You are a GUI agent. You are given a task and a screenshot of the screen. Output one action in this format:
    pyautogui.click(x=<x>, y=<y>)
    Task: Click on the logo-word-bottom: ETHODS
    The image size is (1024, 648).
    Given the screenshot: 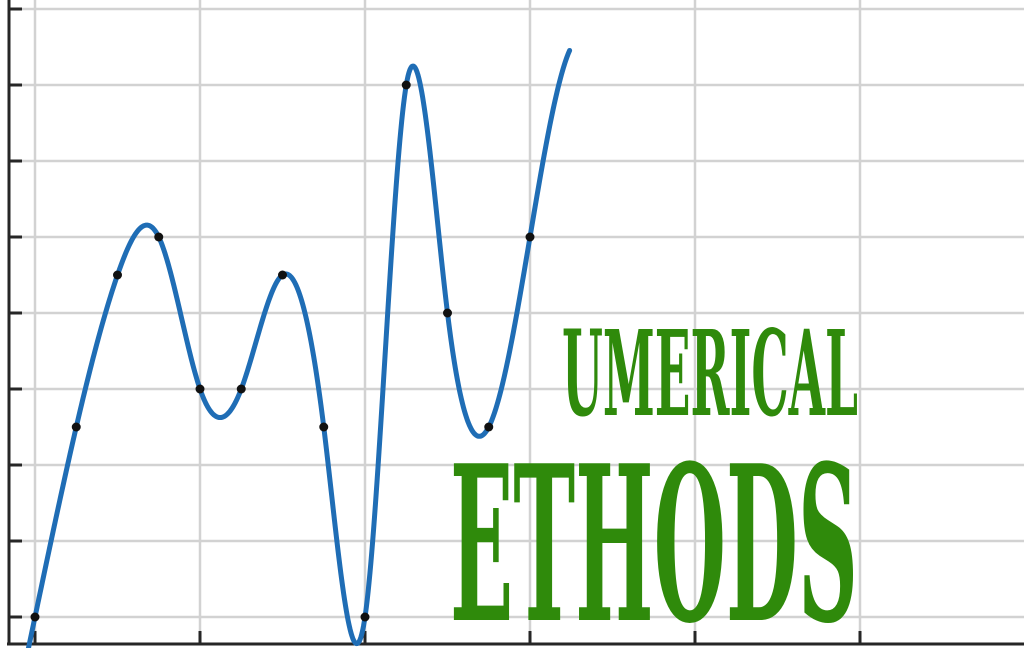 What is the action you would take?
    pyautogui.click(x=654, y=533)
    